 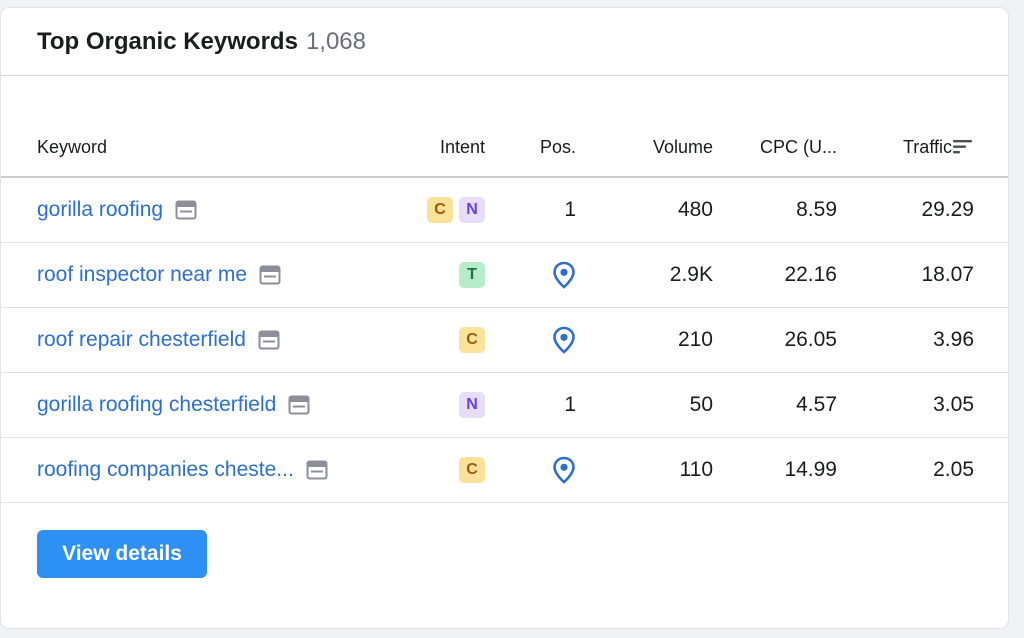 What do you see at coordinates (462, 146) in the screenshot?
I see `header-intent: Intent` at bounding box center [462, 146].